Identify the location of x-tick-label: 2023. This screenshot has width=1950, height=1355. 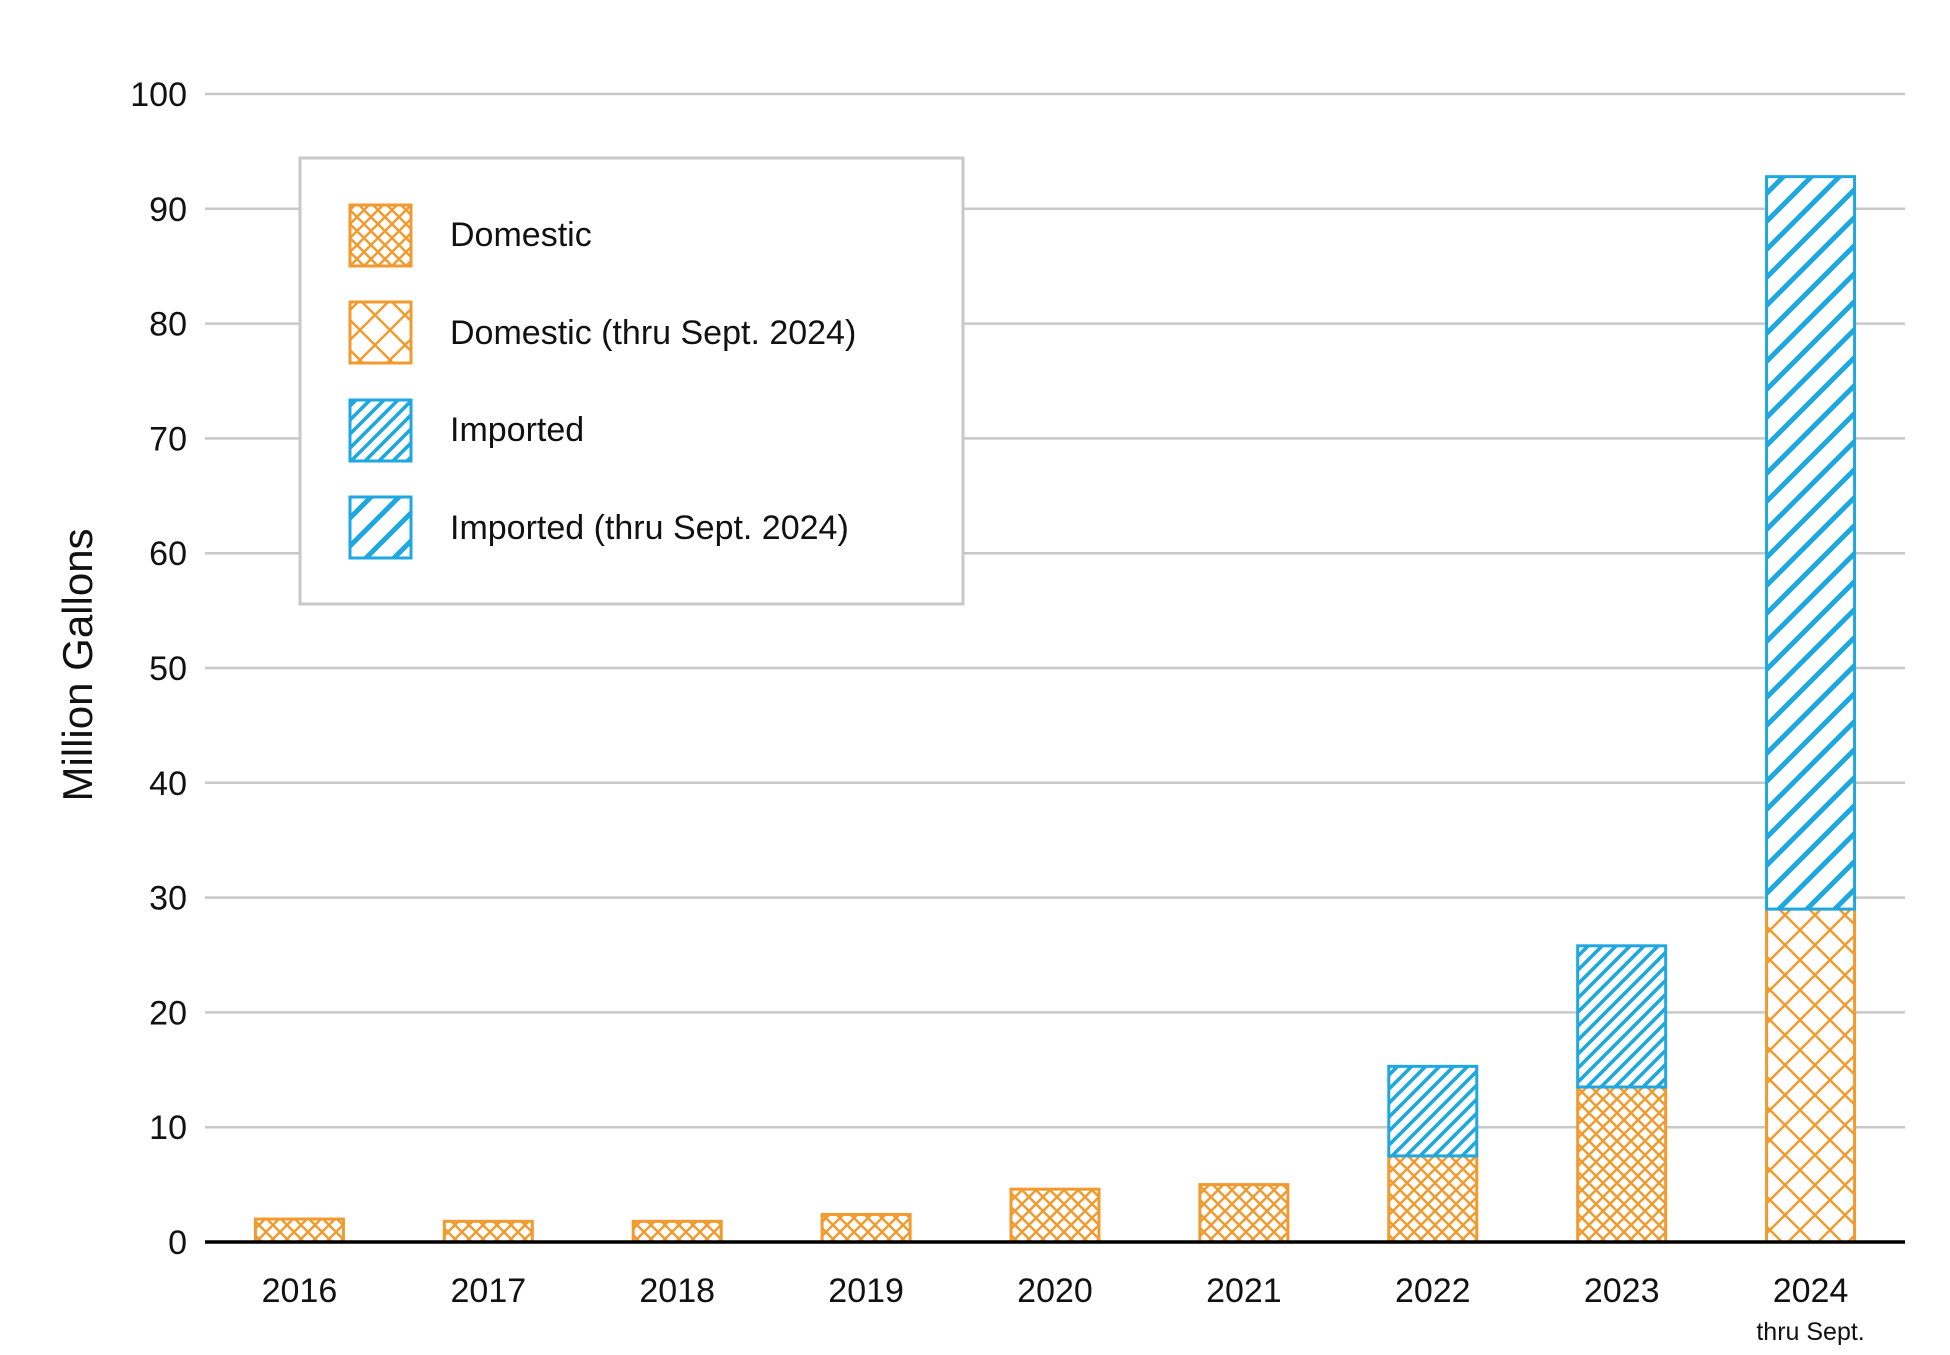
(1622, 1291).